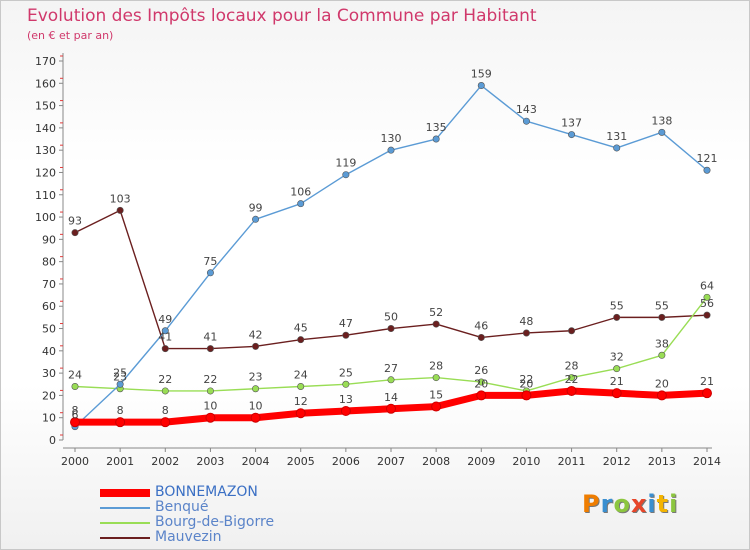 This screenshot has height=550, width=750. Describe the element at coordinates (300, 192) in the screenshot. I see `data-label: 106` at that location.